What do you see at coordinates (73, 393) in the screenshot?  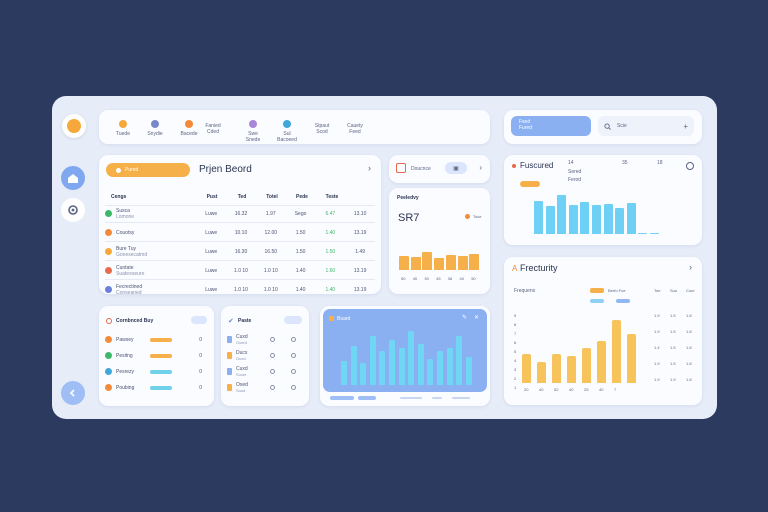 I see `back-button` at bounding box center [73, 393].